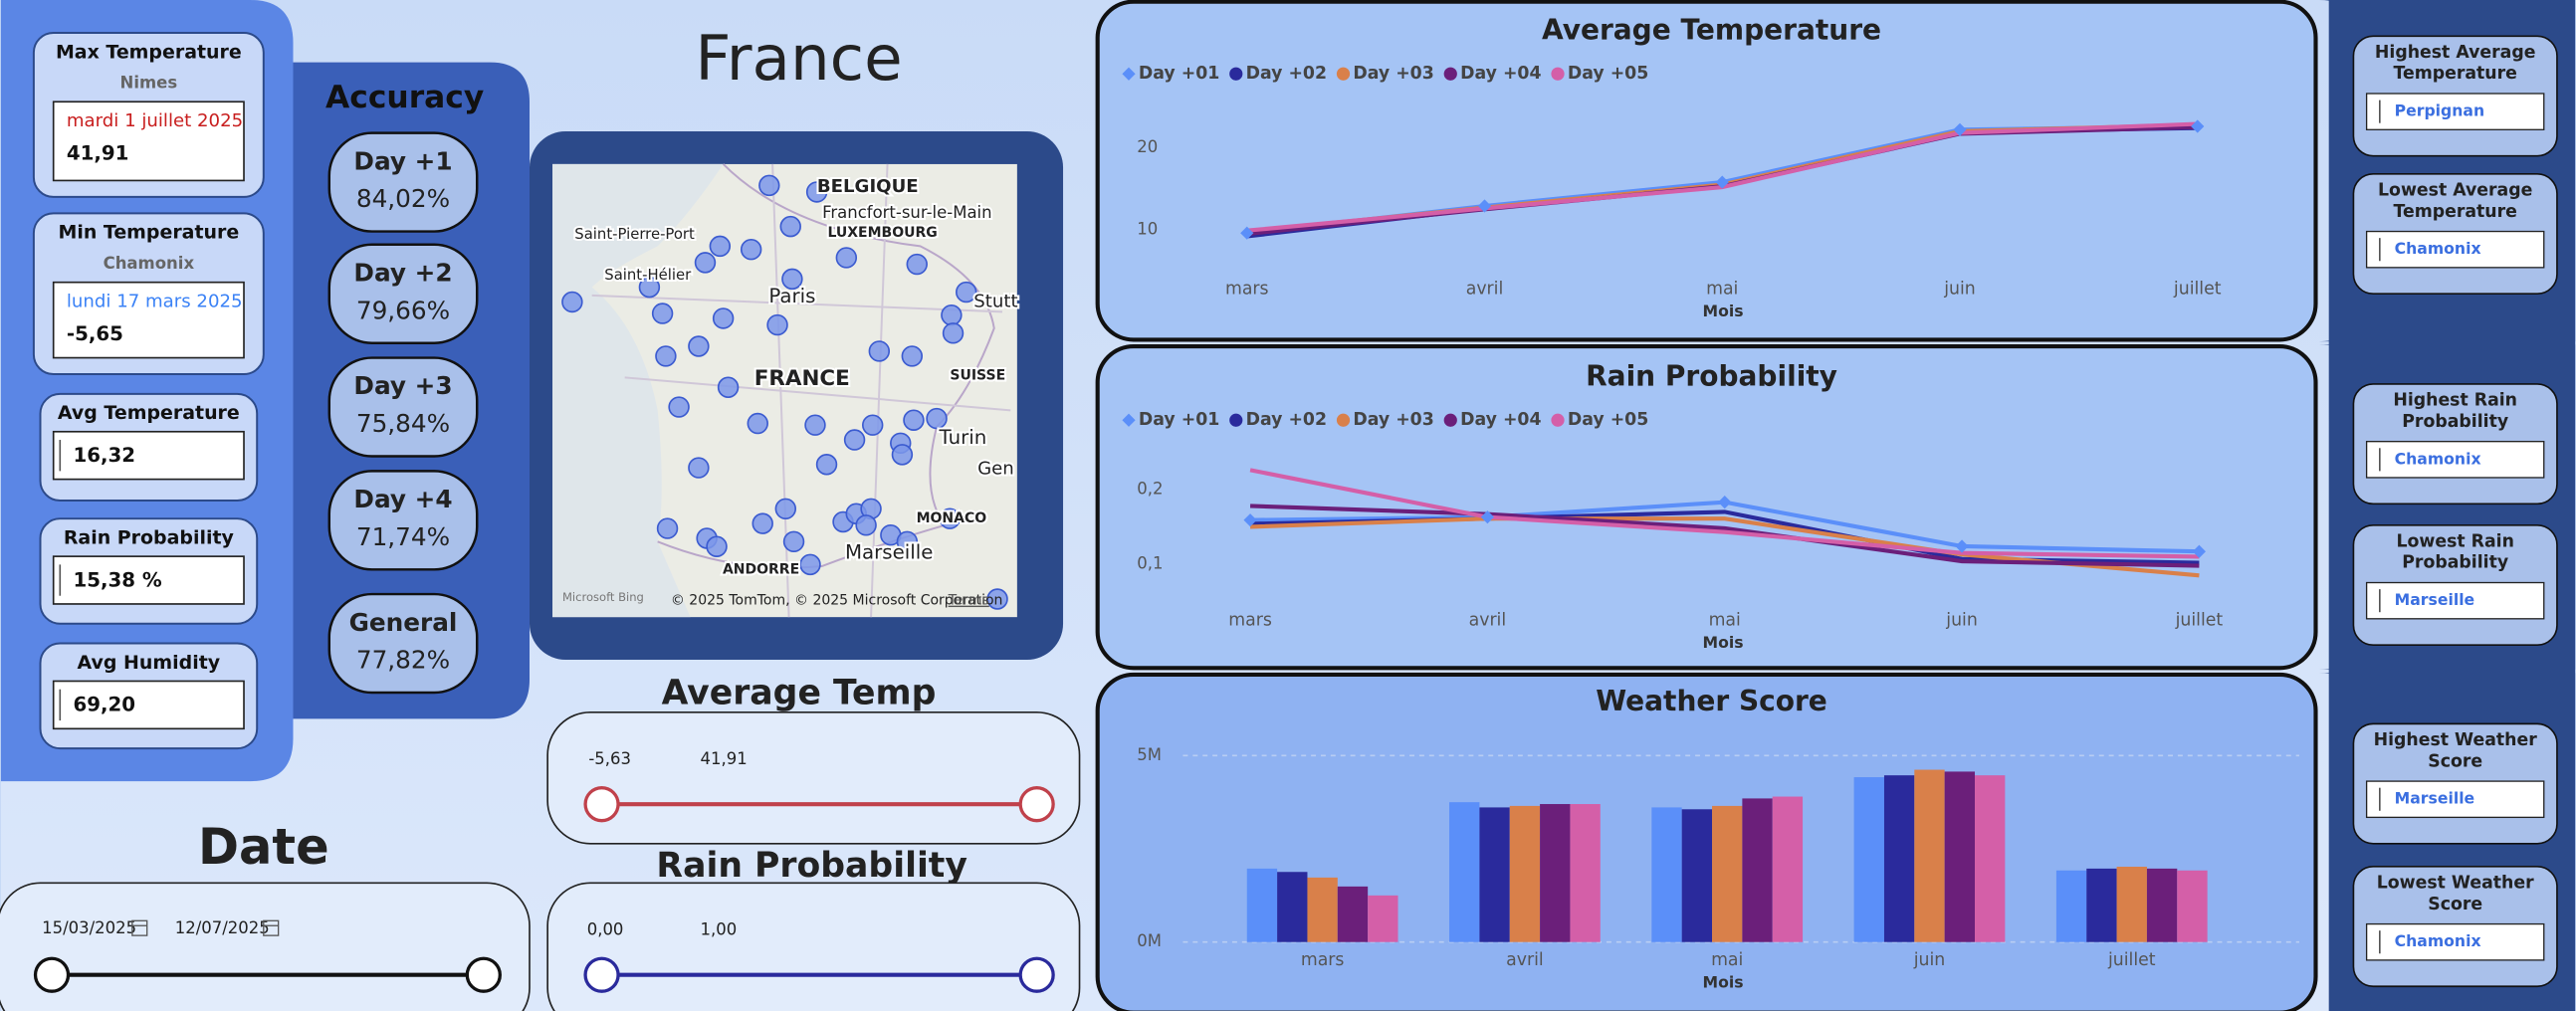  I want to click on kpi-title: Avg Temperature, so click(149, 413).